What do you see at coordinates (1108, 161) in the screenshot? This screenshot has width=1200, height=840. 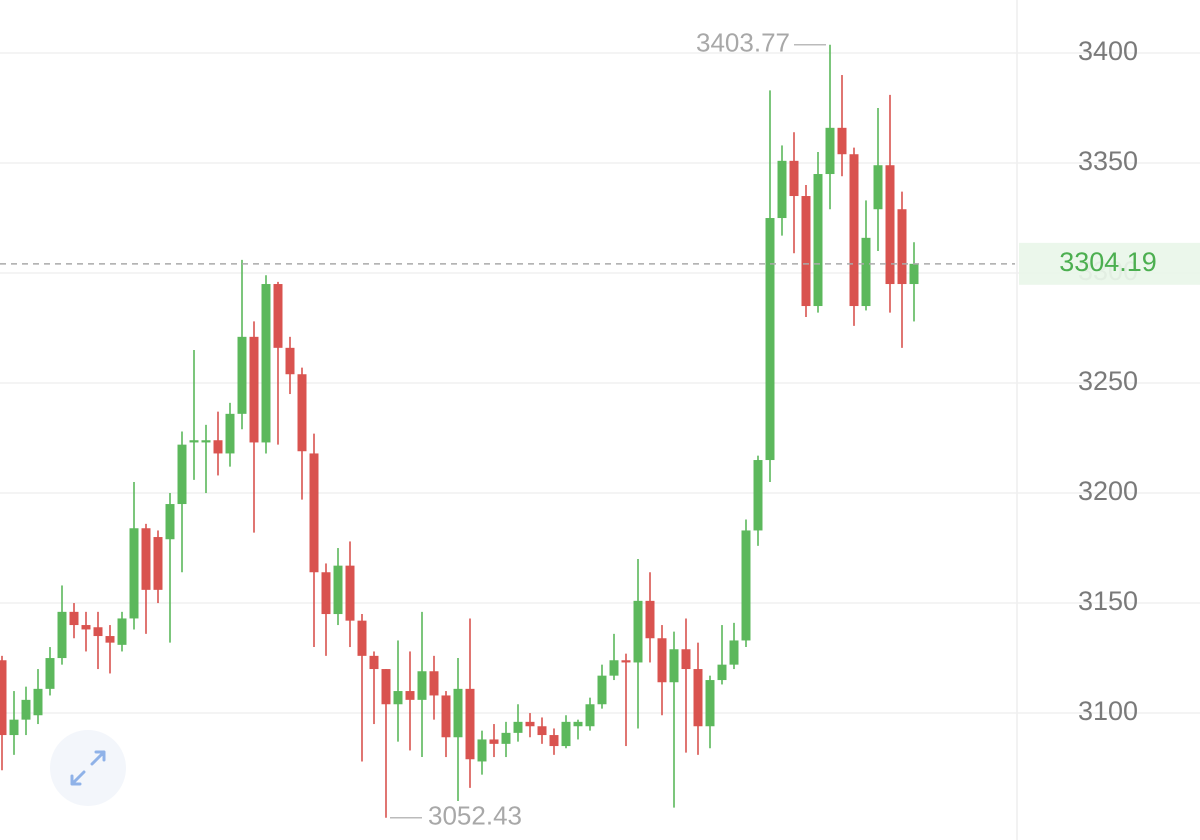 I see `y-tick-label: 3350` at bounding box center [1108, 161].